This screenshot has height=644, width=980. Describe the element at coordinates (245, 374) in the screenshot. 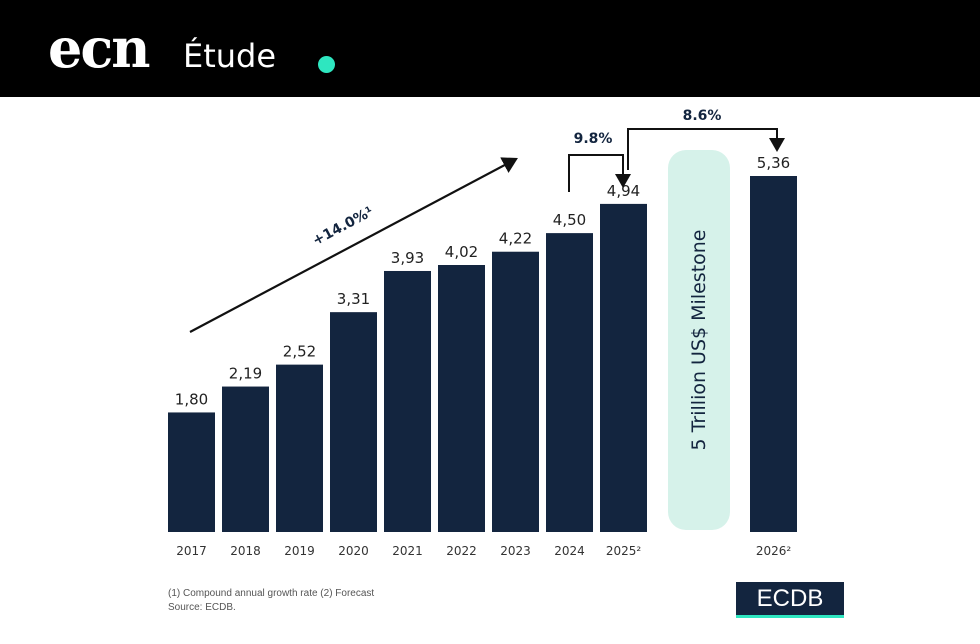

I see `value-label: 2,19` at that location.